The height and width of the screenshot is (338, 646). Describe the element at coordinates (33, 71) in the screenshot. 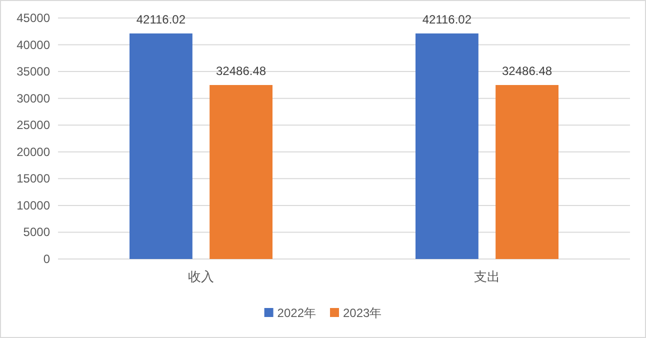

I see `y-tick-label: 35000` at that location.